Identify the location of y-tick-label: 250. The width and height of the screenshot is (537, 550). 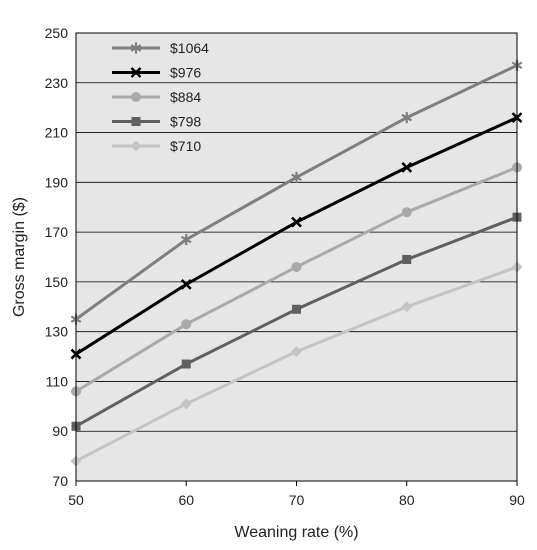
(57, 33).